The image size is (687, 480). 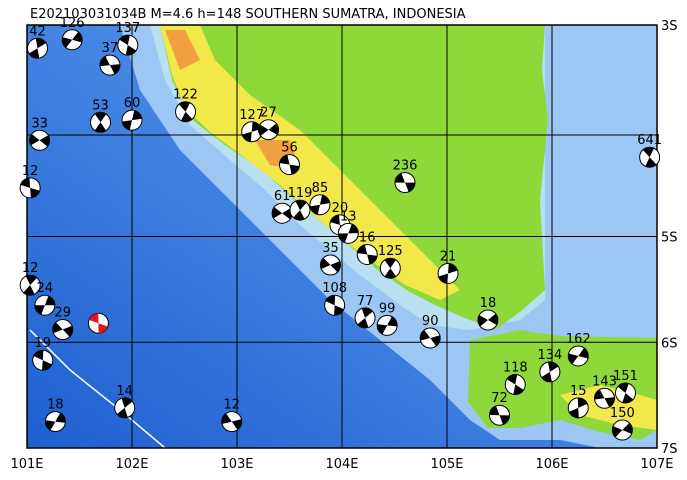 I want to click on depth-label: 29, so click(x=62, y=313).